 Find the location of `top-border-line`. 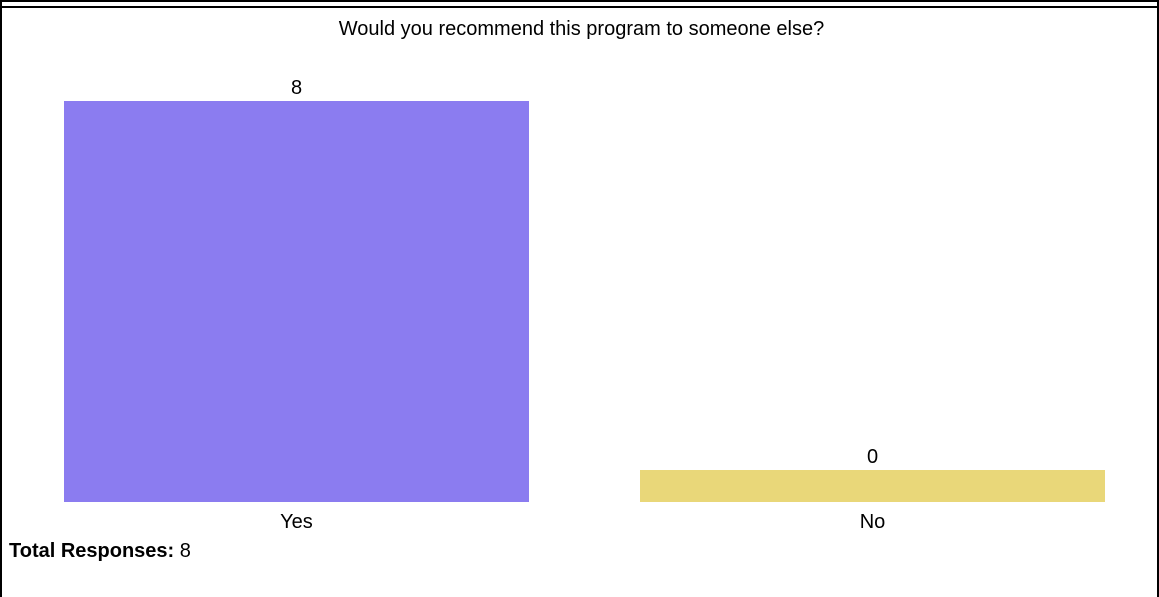

top-border-line is located at coordinates (580, 1).